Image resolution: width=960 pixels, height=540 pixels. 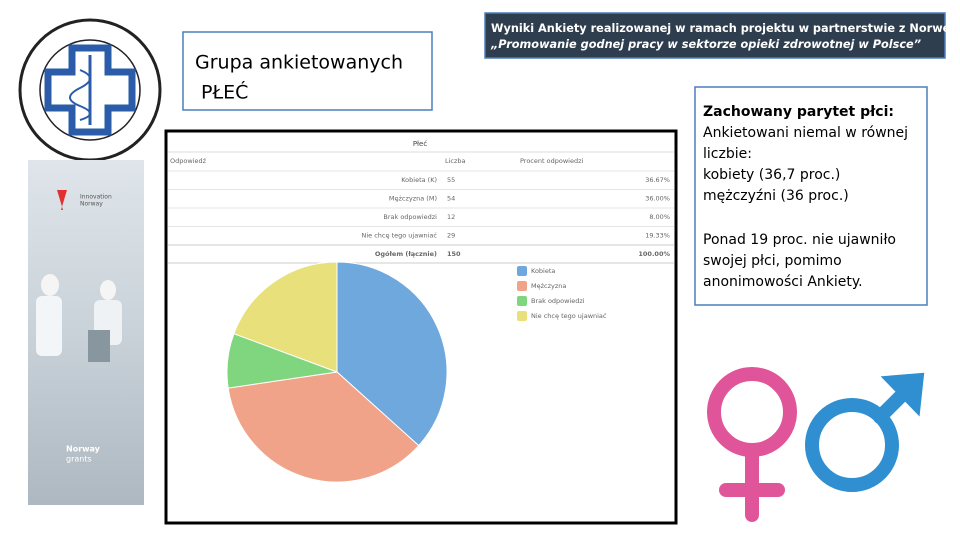 I want to click on note-text: kobiety (36,7 proc.), so click(x=771, y=175).